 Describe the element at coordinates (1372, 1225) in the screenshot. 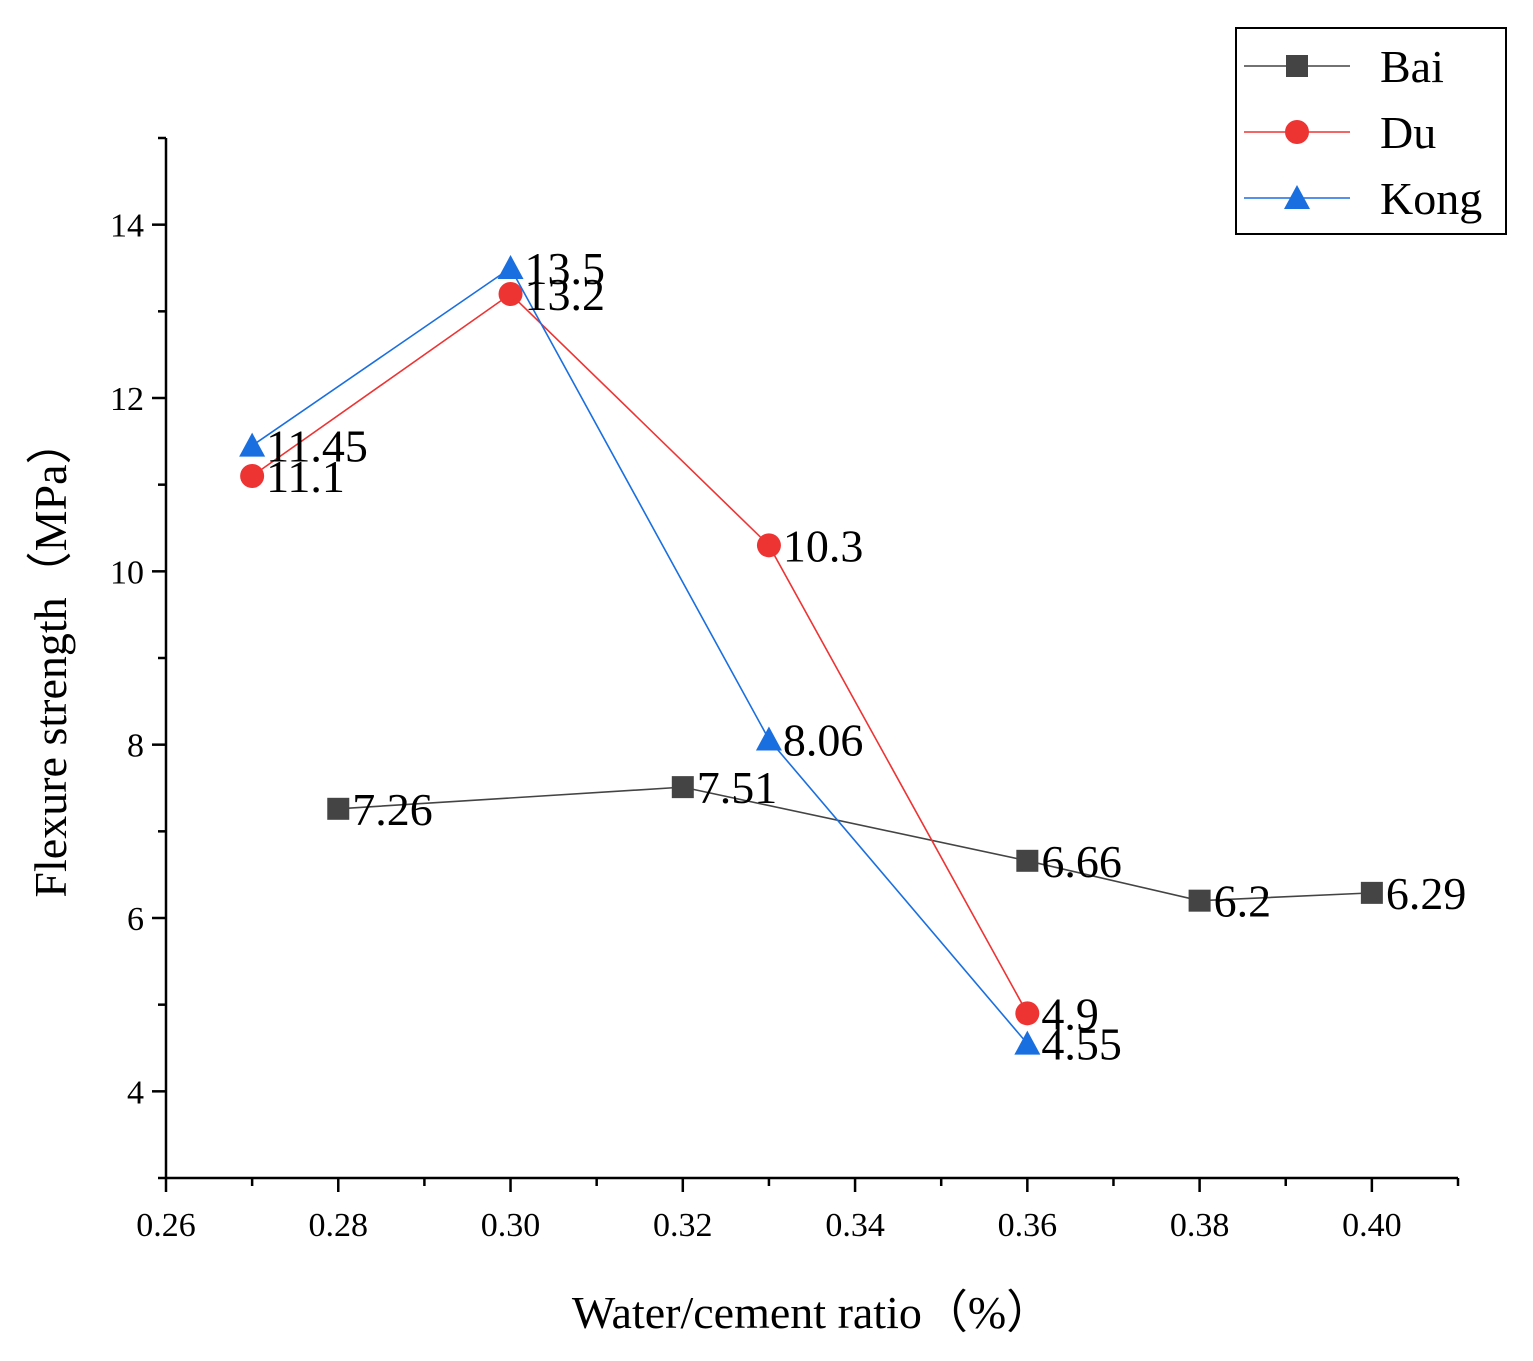

I see `x-tick-label: 0.40` at that location.